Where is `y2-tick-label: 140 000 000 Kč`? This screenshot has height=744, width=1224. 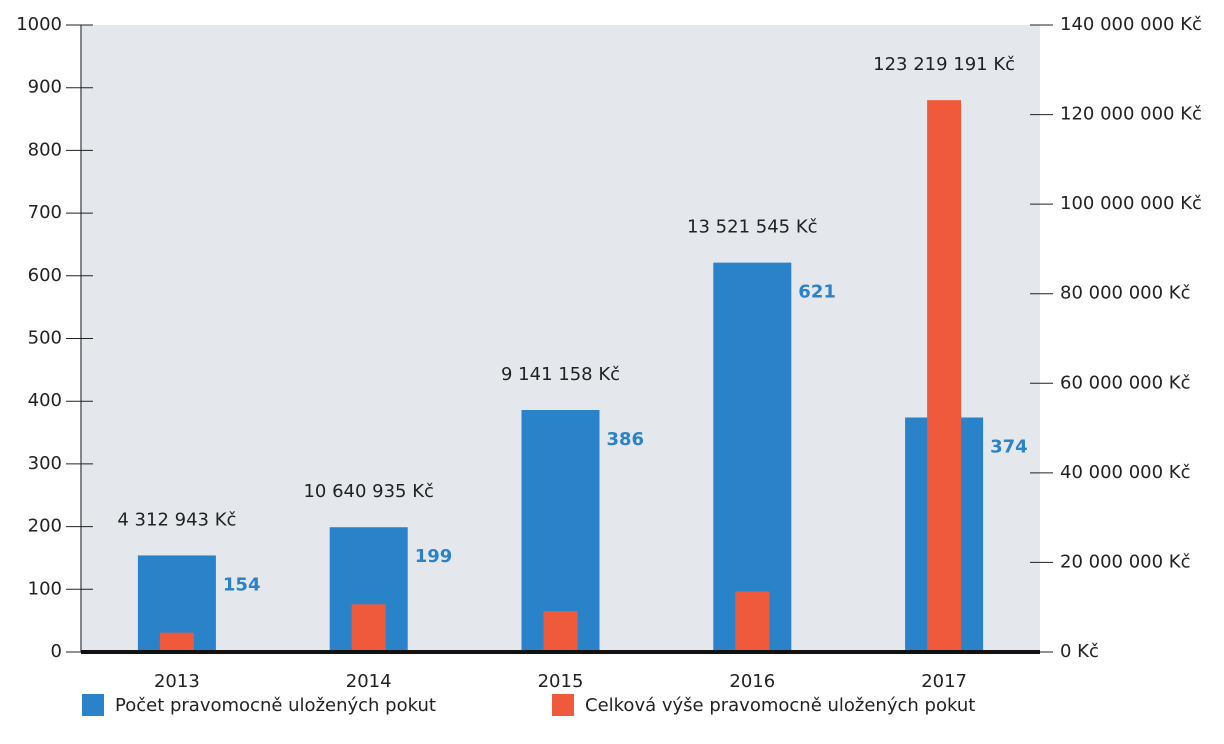 y2-tick-label: 140 000 000 Kč is located at coordinates (1131, 24).